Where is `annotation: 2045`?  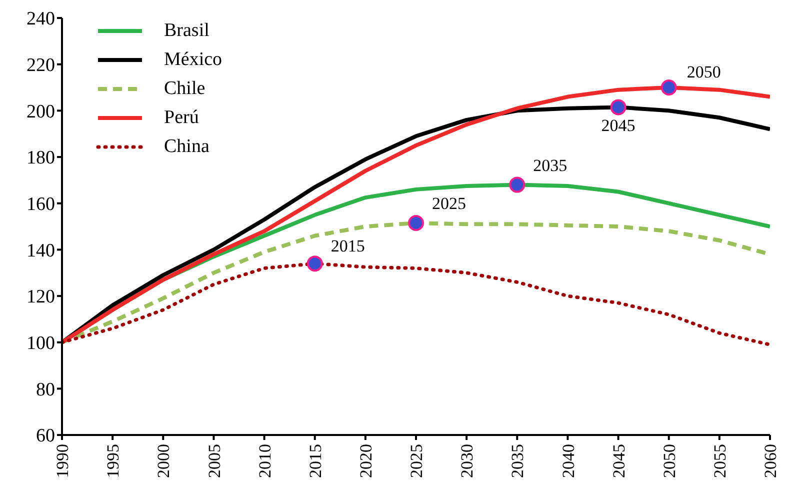
annotation: 2045 is located at coordinates (618, 126).